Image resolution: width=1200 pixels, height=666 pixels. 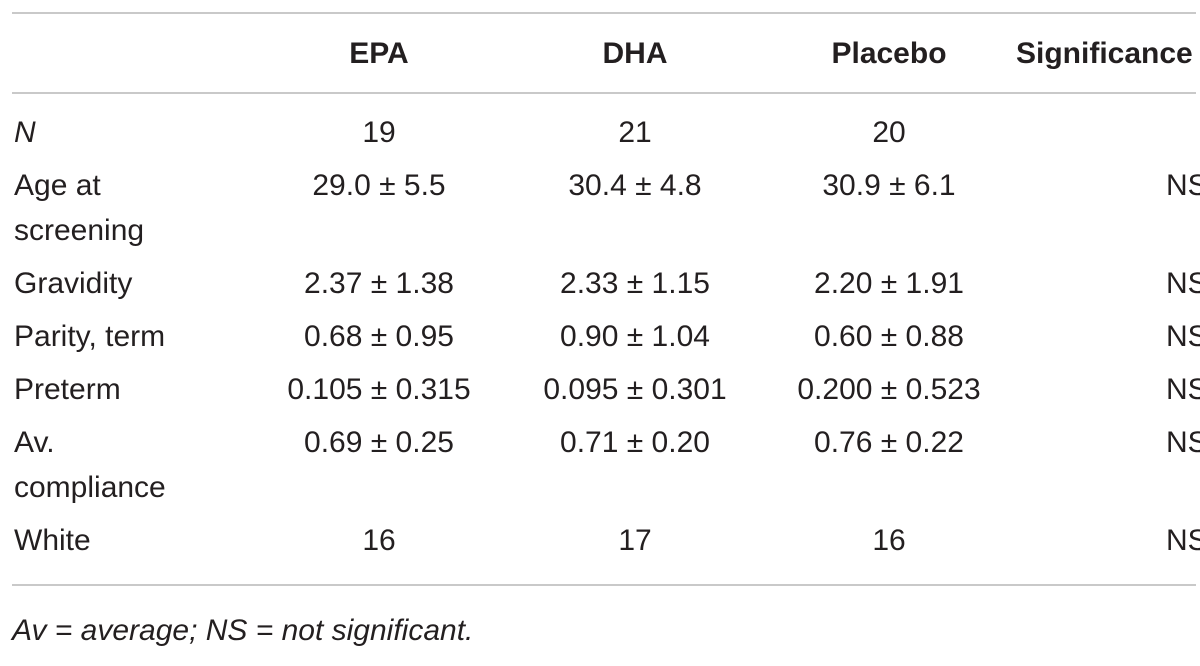 I want to click on row-label: Gravidity, so click(x=131, y=287).